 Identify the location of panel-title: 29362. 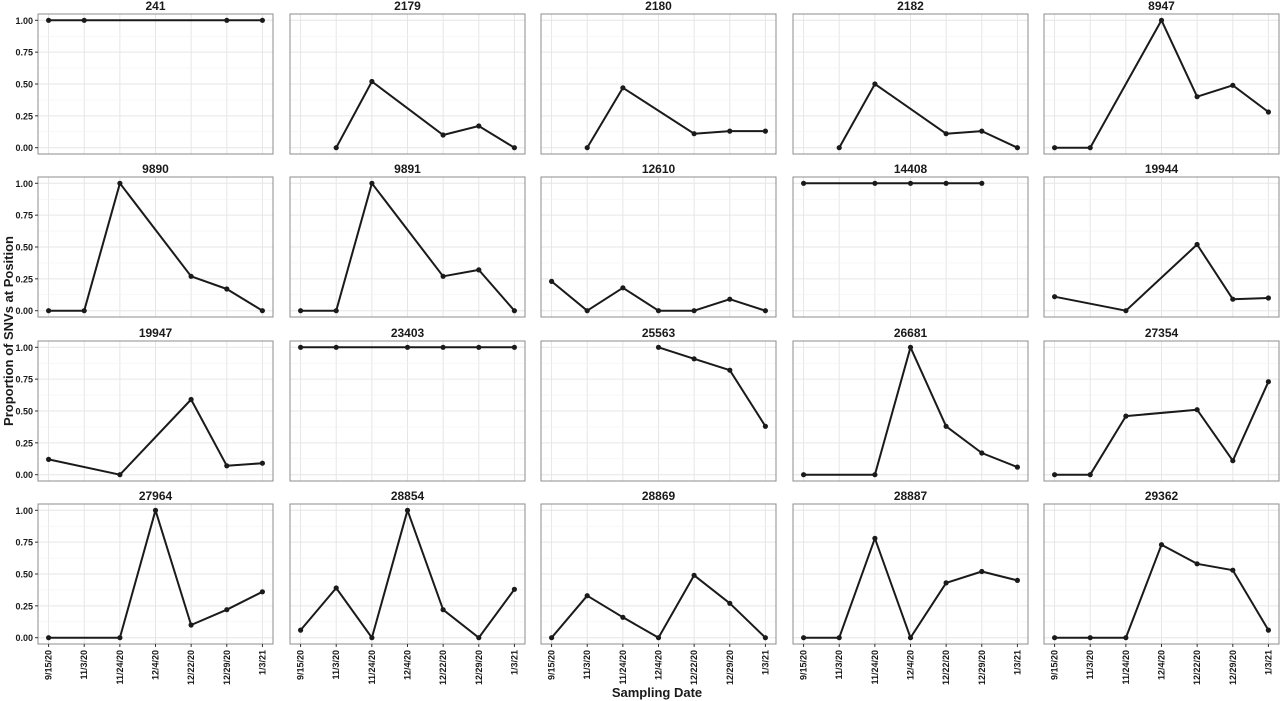
(1162, 496).